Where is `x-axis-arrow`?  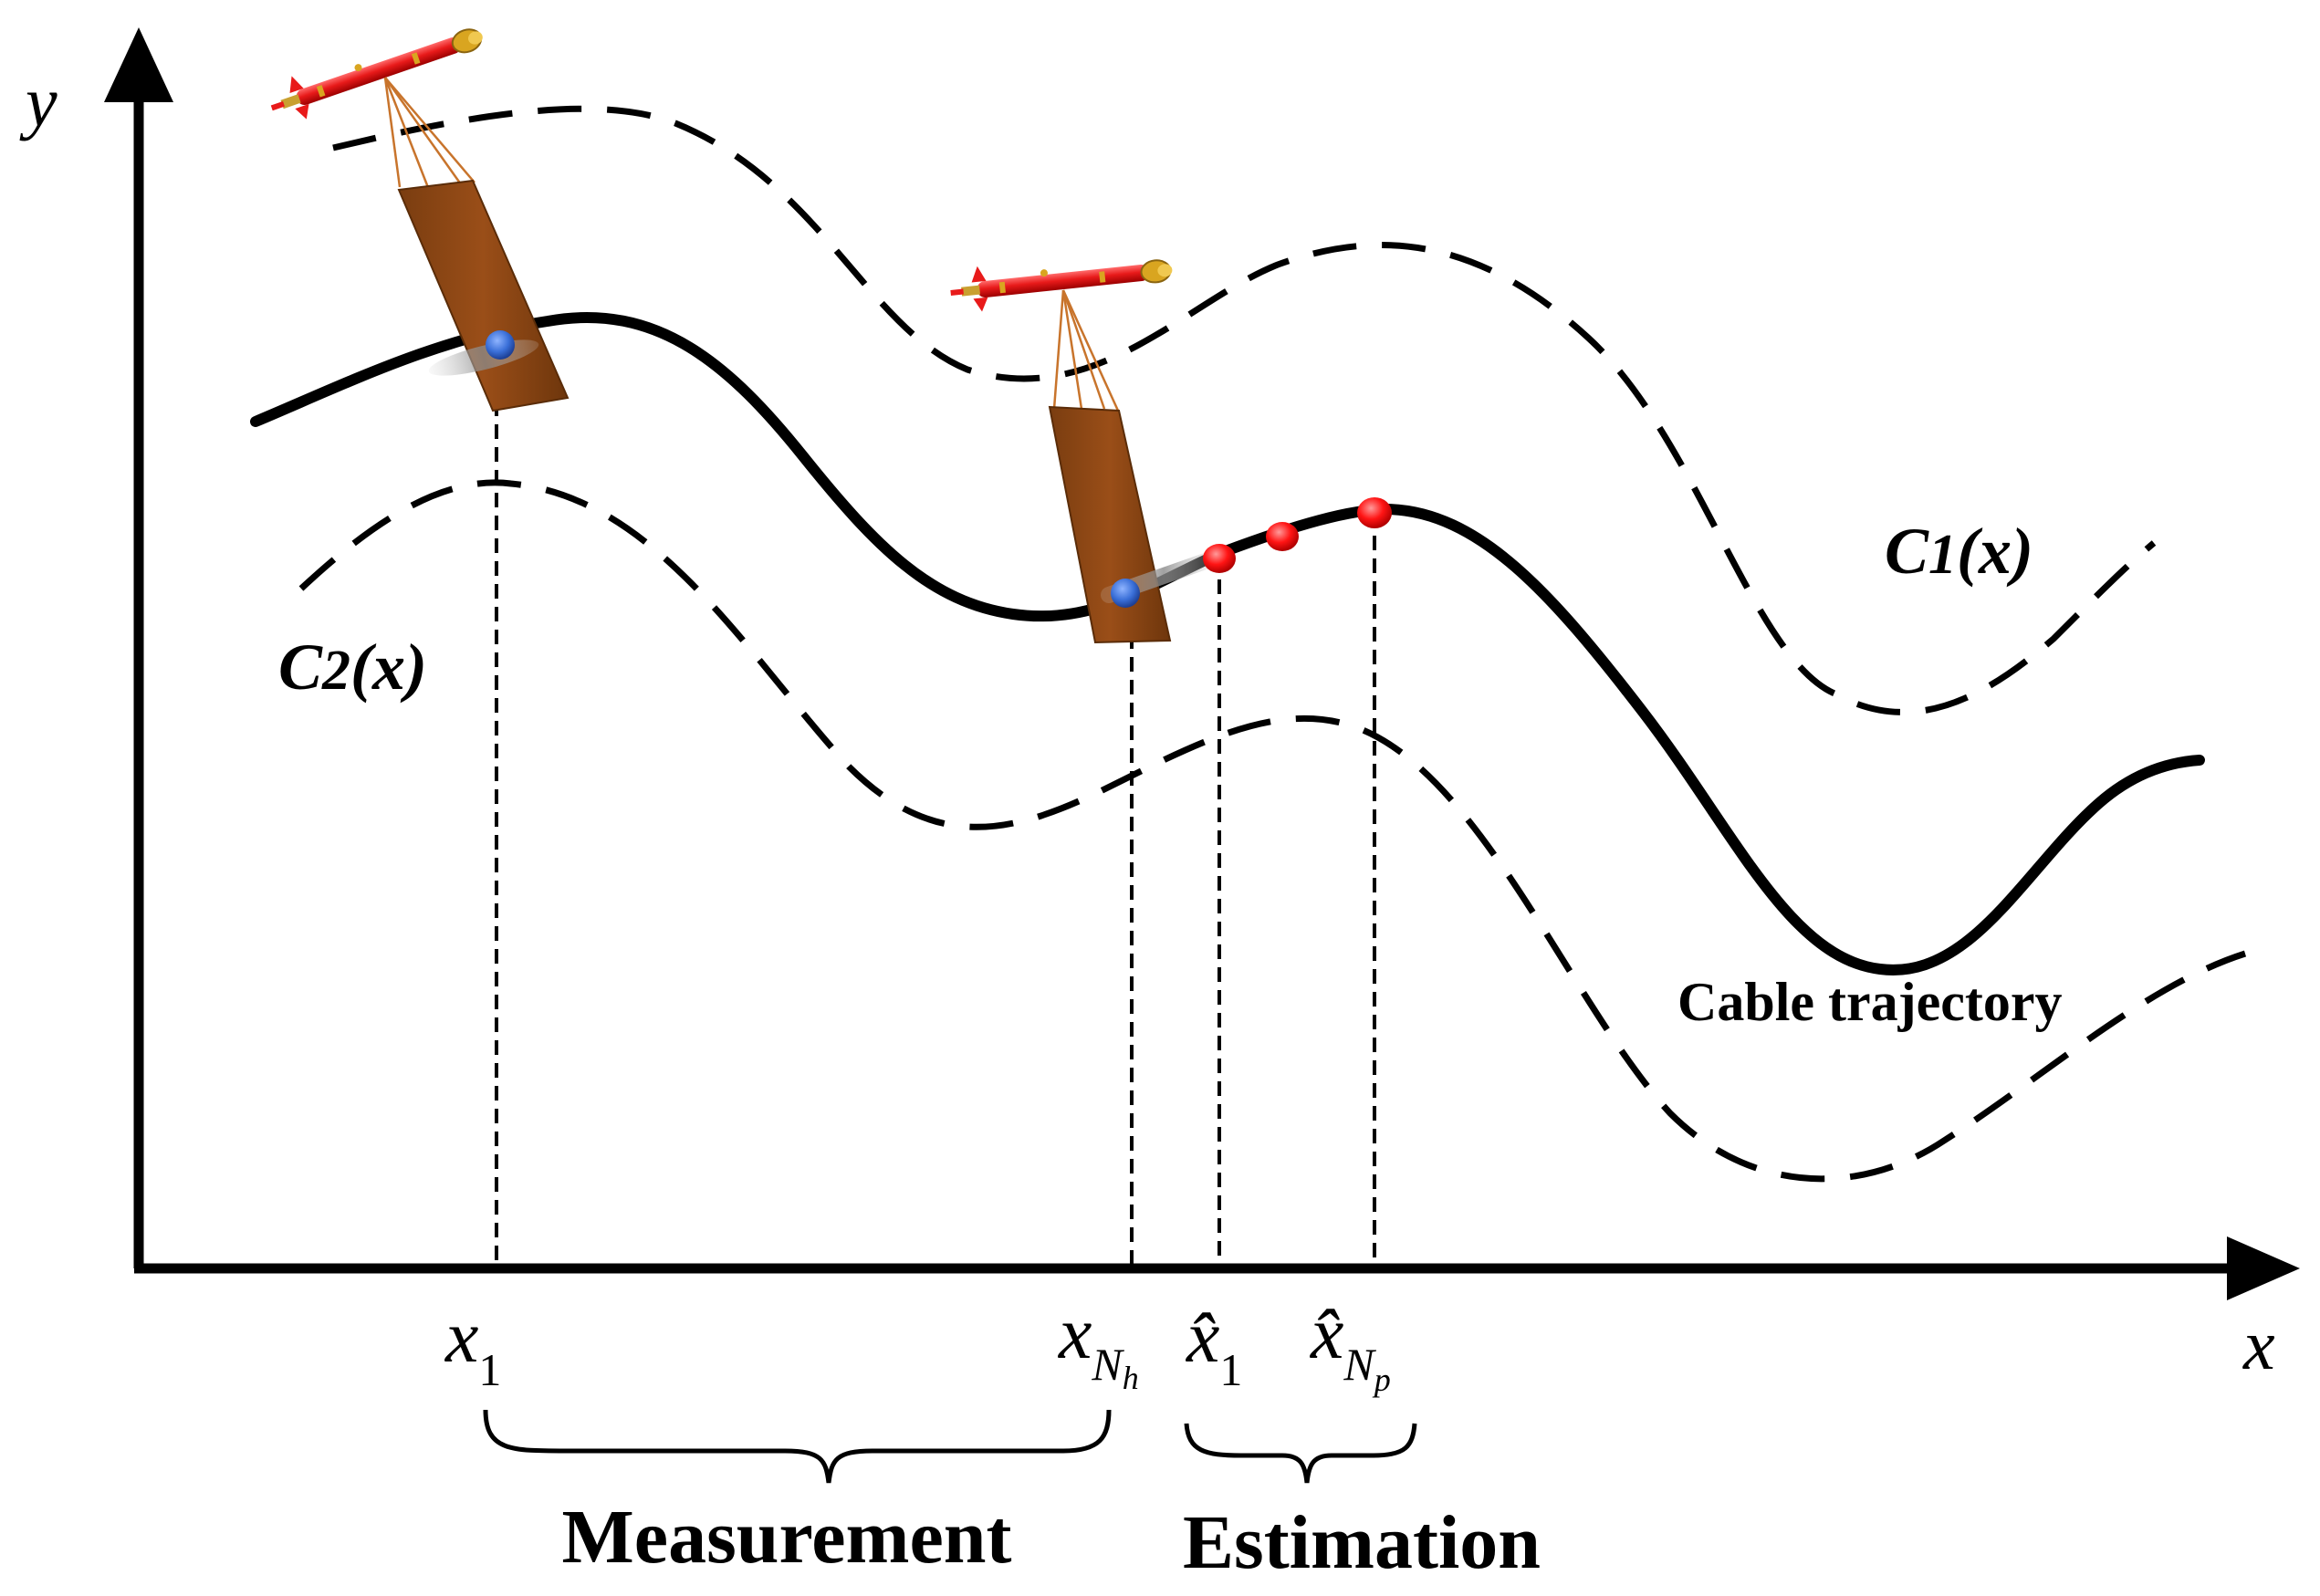
x-axis-arrow is located at coordinates (2263, 1268).